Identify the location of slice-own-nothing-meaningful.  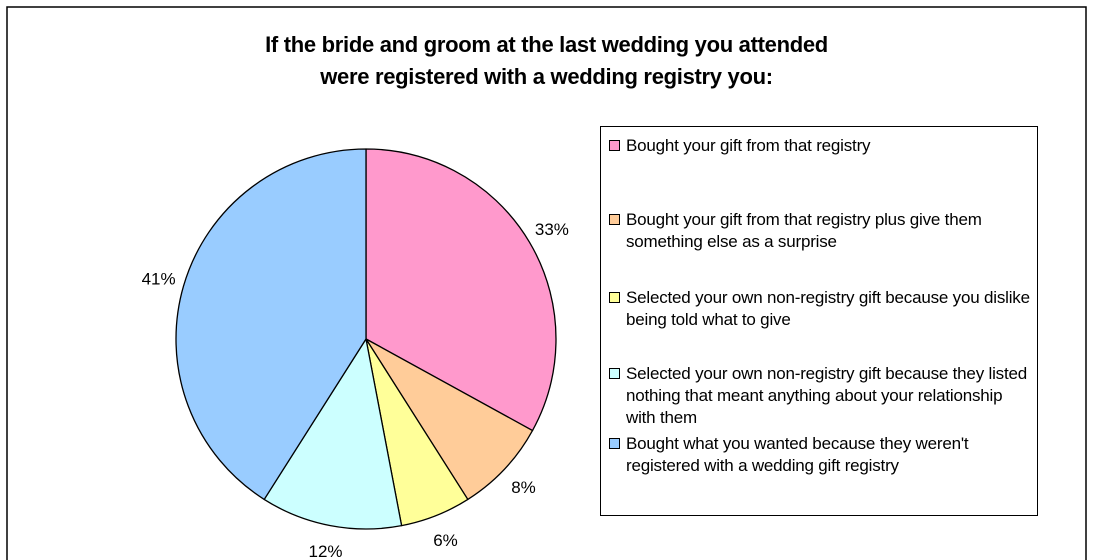
(333, 434).